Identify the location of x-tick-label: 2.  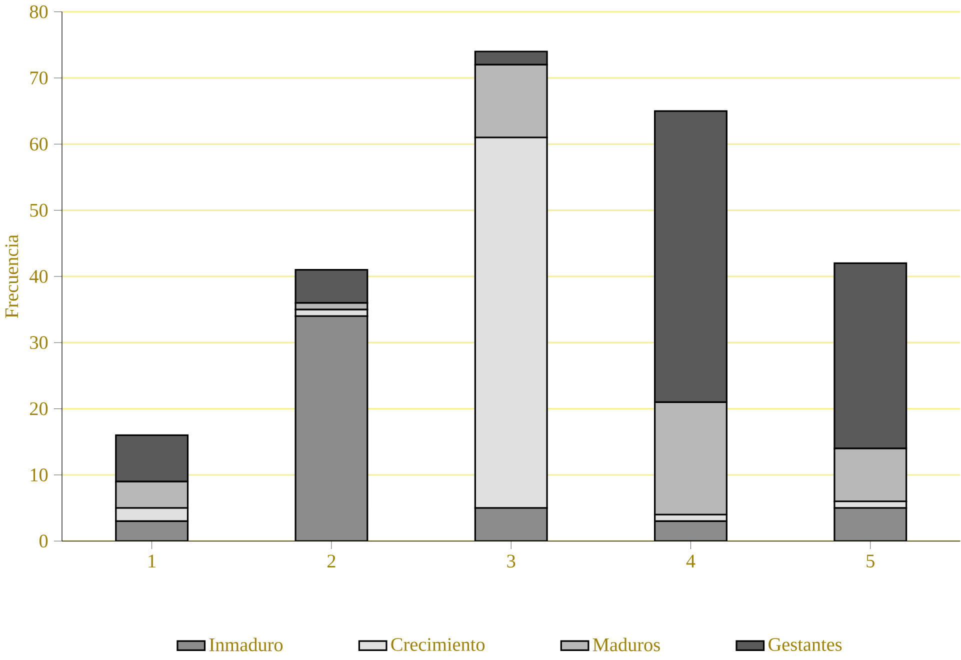
(332, 561).